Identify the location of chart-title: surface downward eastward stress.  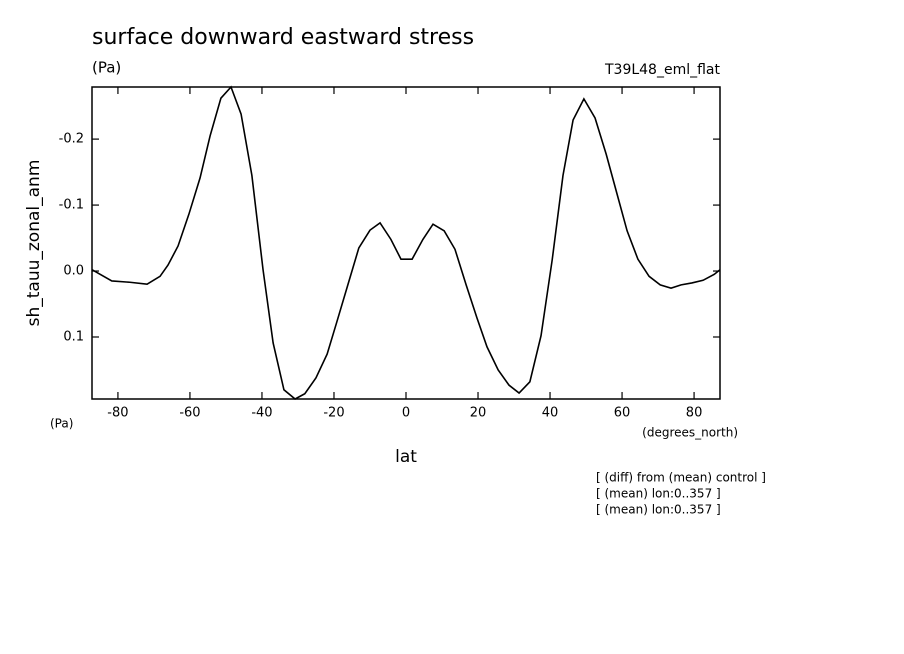
(283, 37).